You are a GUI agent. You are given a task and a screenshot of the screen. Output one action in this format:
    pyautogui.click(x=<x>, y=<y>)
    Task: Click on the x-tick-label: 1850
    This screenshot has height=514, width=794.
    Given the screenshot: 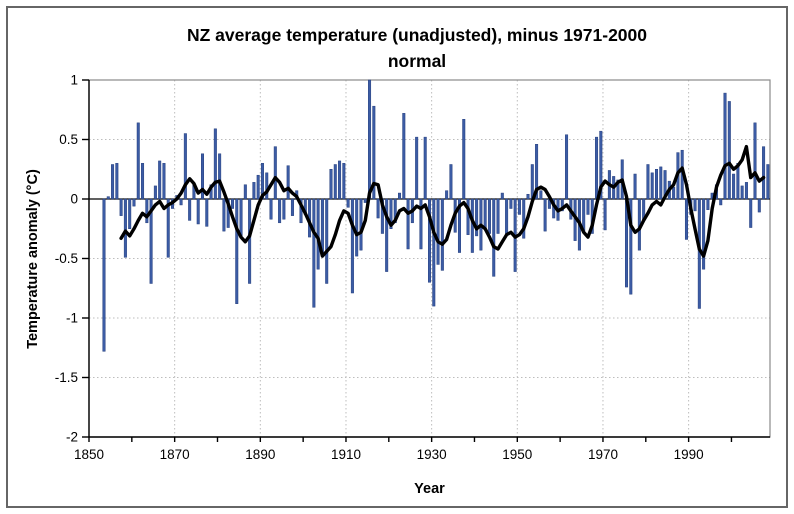 What is the action you would take?
    pyautogui.click(x=89, y=454)
    